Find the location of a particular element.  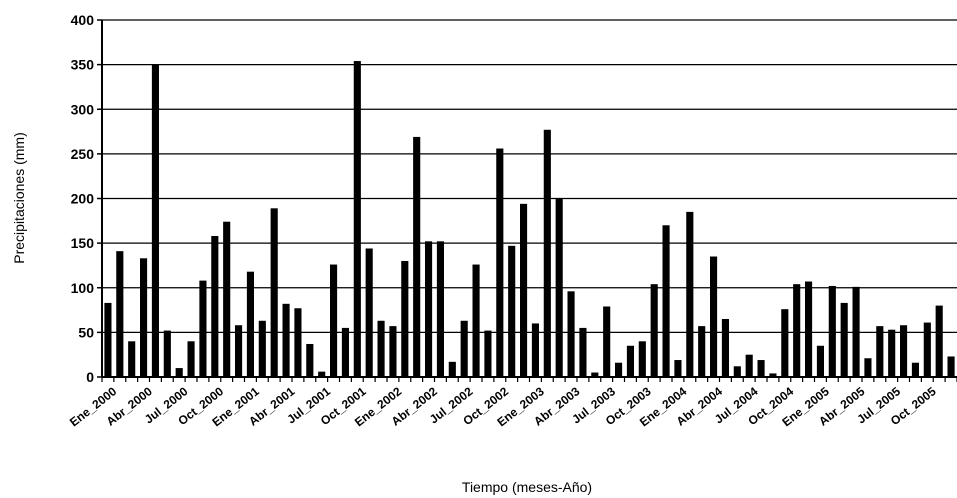

y-tick-label: 400 is located at coordinates (83, 20).